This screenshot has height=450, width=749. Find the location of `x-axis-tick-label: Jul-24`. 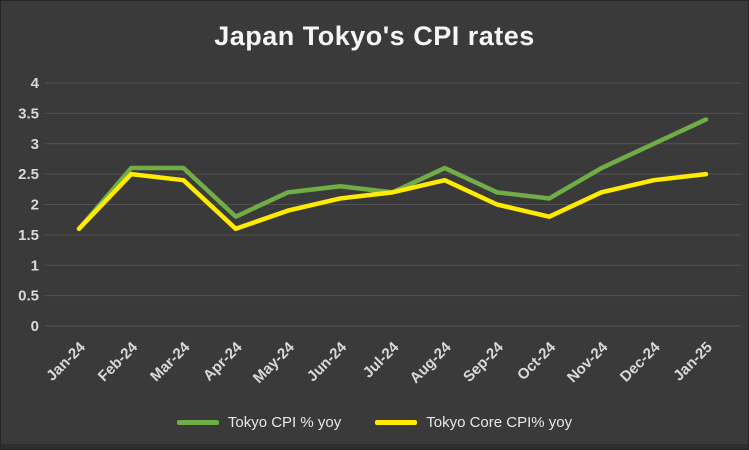

x-axis-tick-label: Jul-24 is located at coordinates (381, 359).